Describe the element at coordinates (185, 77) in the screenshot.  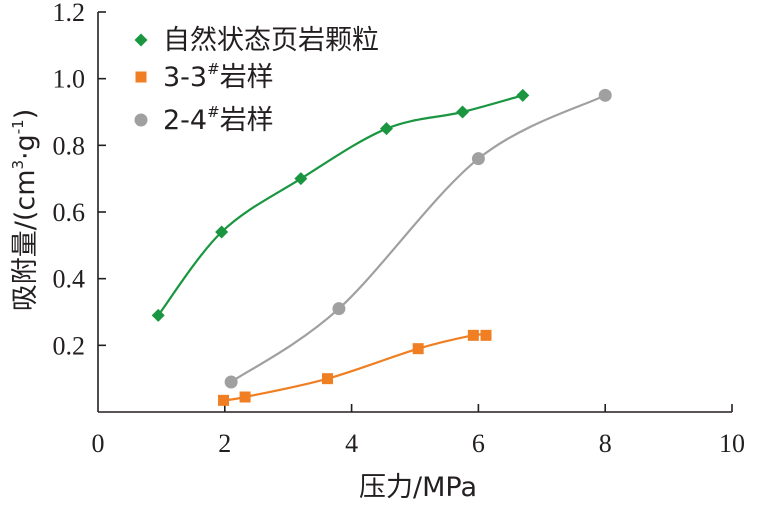
I see `legend-label-main: 3-3` at that location.